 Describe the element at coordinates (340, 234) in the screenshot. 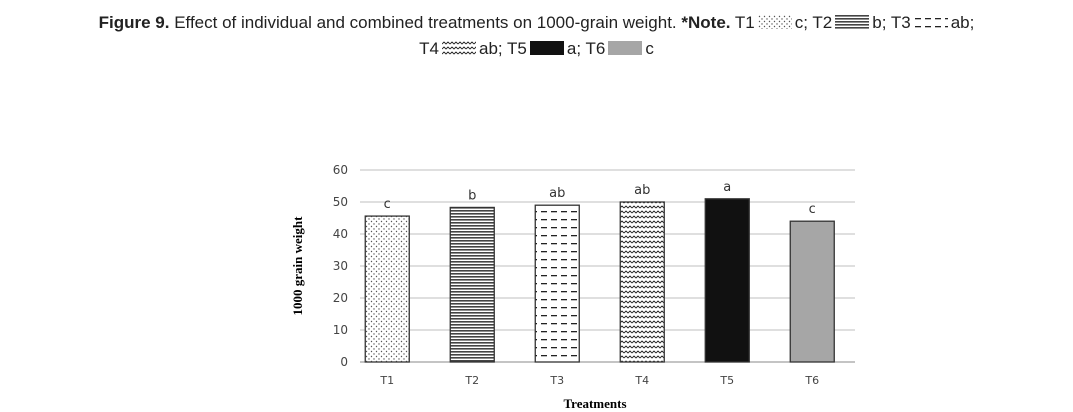

I see `y-tick-label: 40` at that location.